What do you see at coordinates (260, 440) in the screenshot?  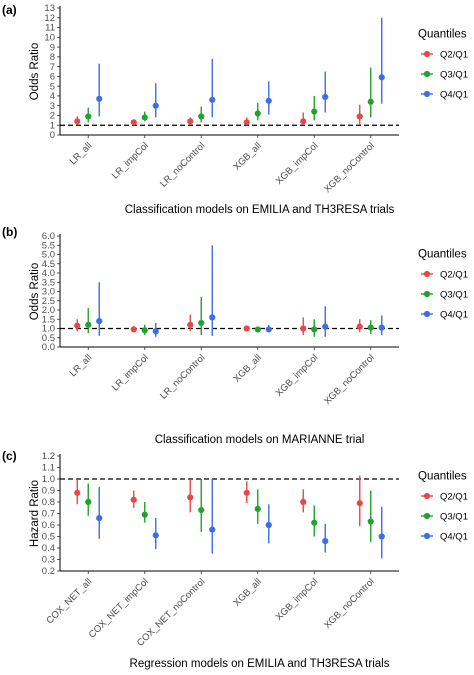 I see `x-axis-label: Classification models on MARIANNE trial` at bounding box center [260, 440].